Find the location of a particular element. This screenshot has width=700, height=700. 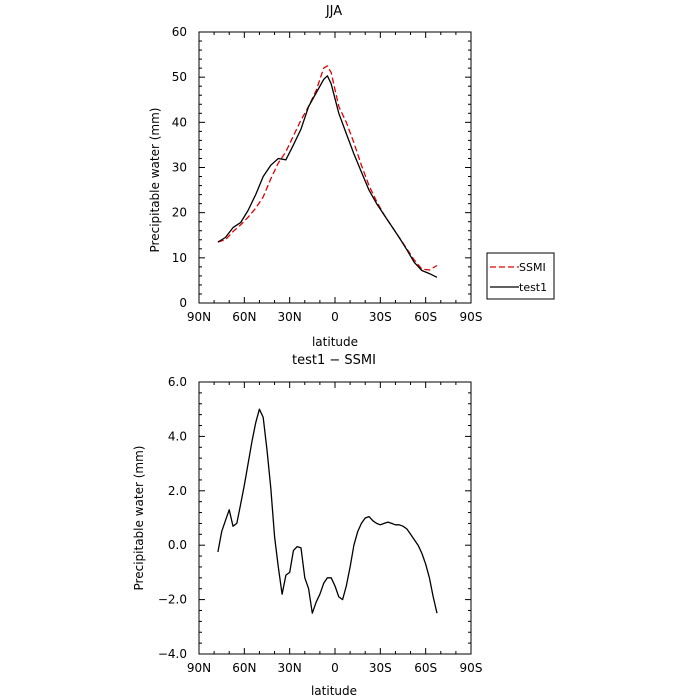

top-series-line-ssmi is located at coordinates (327, 168).